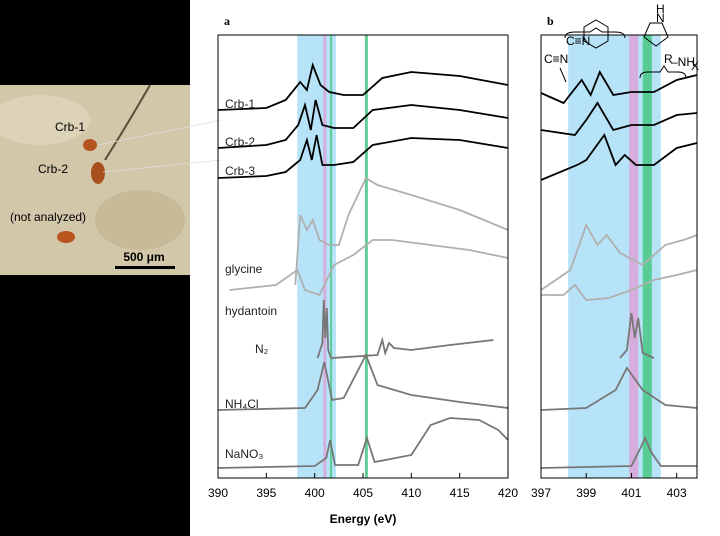 The width and height of the screenshot is (720, 536). What do you see at coordinates (363, 493) in the screenshot?
I see `x-tick-label: 405` at bounding box center [363, 493].